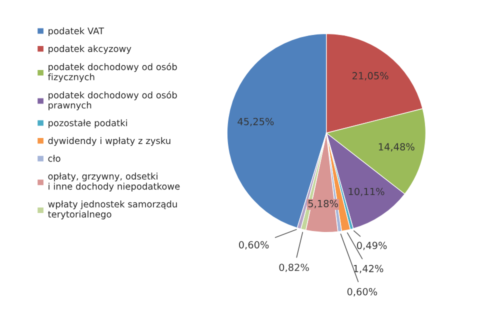  Describe the element at coordinates (366, 192) in the screenshot. I see `data-label: 10,11%` at that location.